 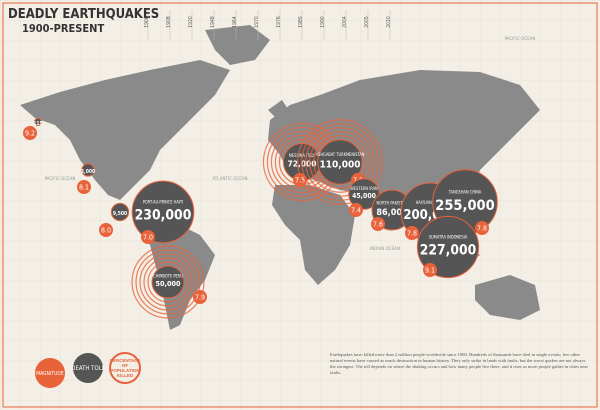 What do you see at coordinates (430, 202) in the screenshot?
I see `place-label: HAIYUAN CHINA` at bounding box center [430, 202].